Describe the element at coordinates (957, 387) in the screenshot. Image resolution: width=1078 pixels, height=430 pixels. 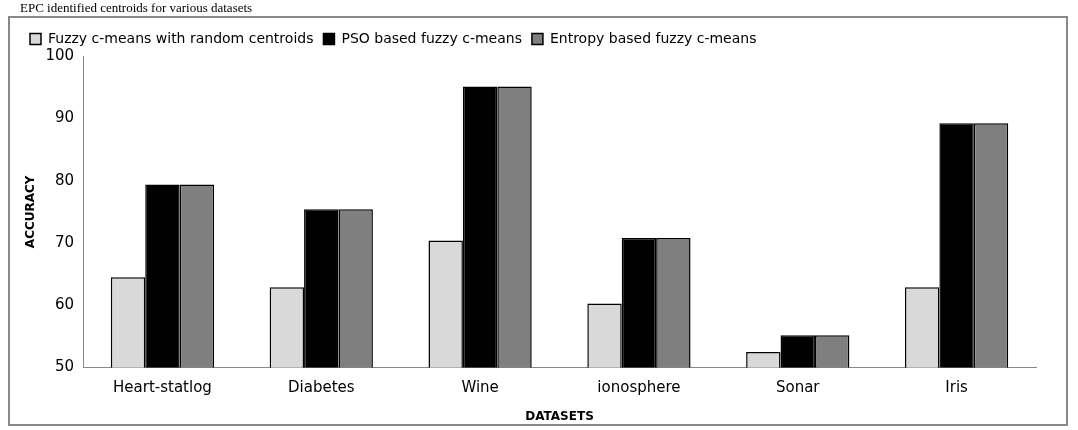
I see `x-tick-label: Iris` at that location.